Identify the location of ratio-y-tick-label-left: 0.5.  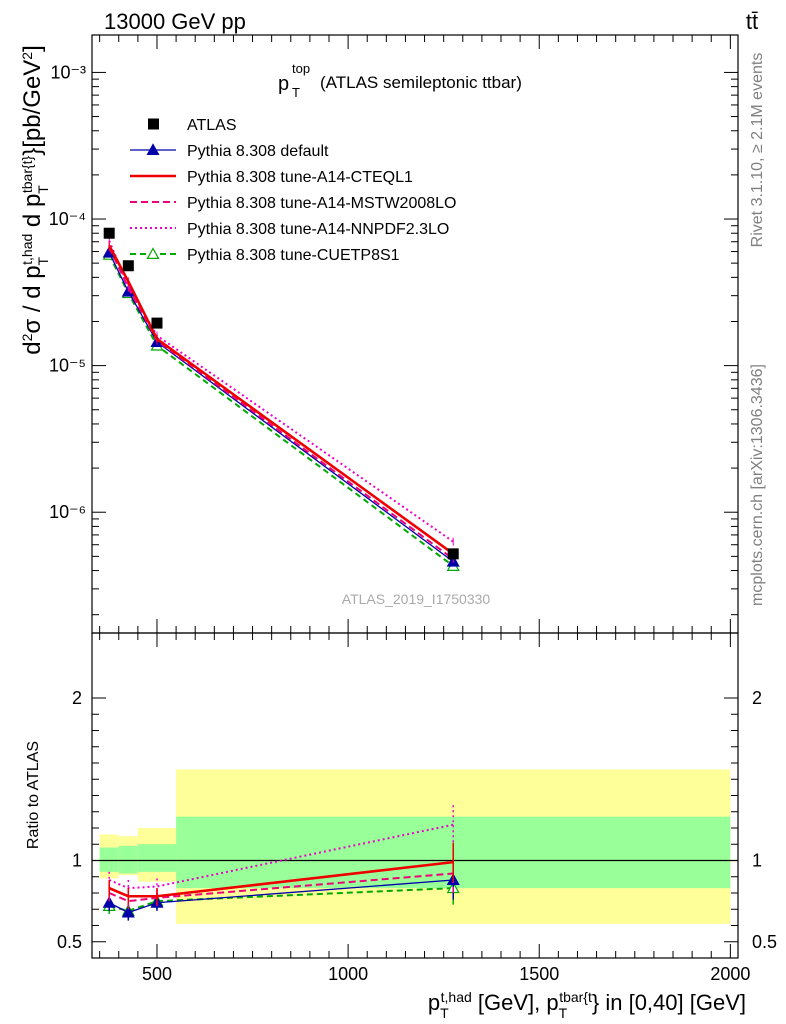
(69, 942).